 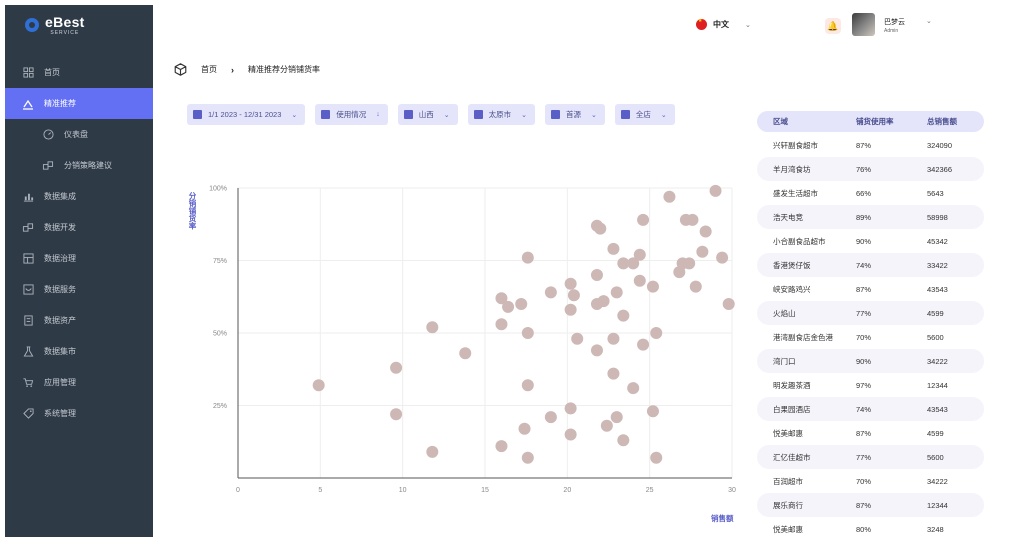 What do you see at coordinates (929, 21) in the screenshot?
I see `user-menu-chevron-icon: ⌄` at bounding box center [929, 21].